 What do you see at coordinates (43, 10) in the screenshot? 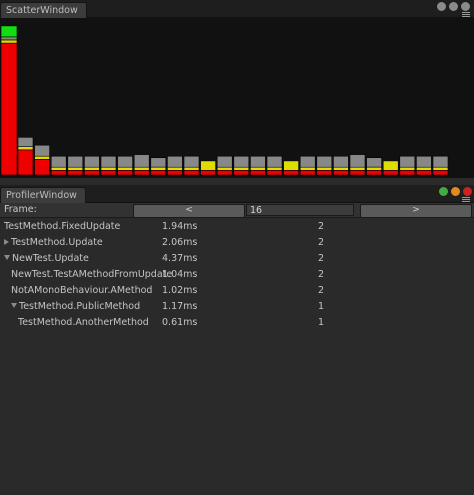
I see `scatter-window-tab: ScatterWindow` at bounding box center [43, 10].